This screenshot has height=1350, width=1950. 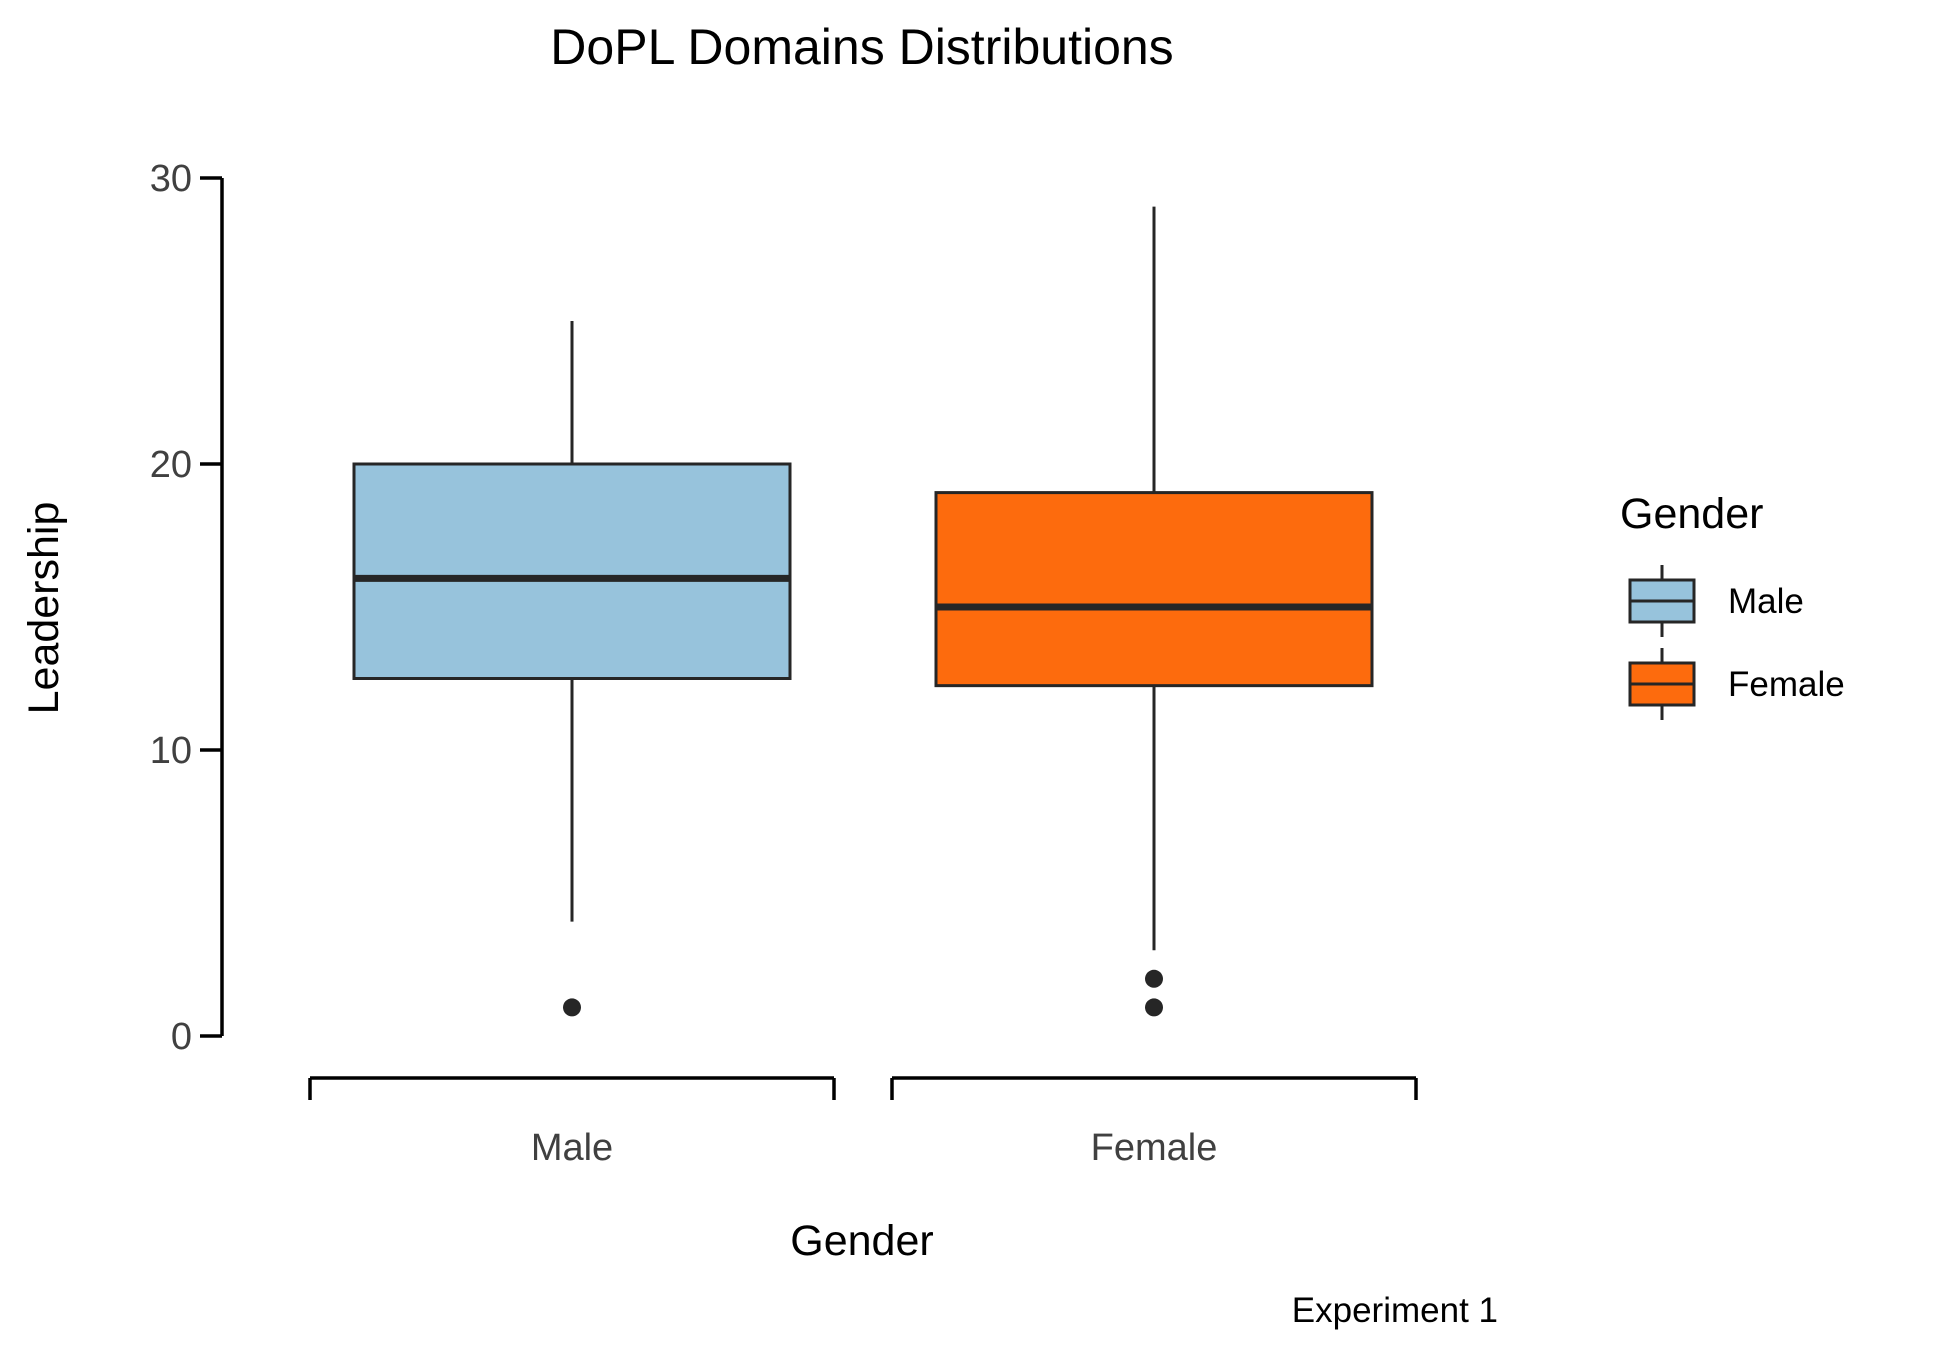 I want to click on box-male, so click(x=572, y=669).